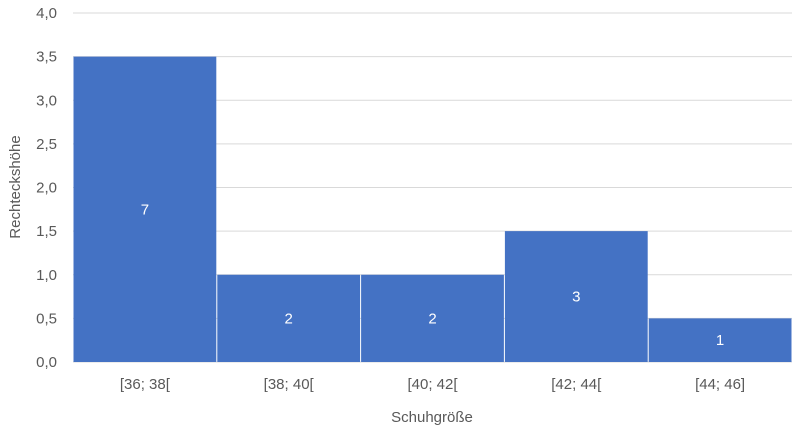 The image size is (800, 433). Describe the element at coordinates (46, 13) in the screenshot. I see `y-tick-label: 4,0` at that location.